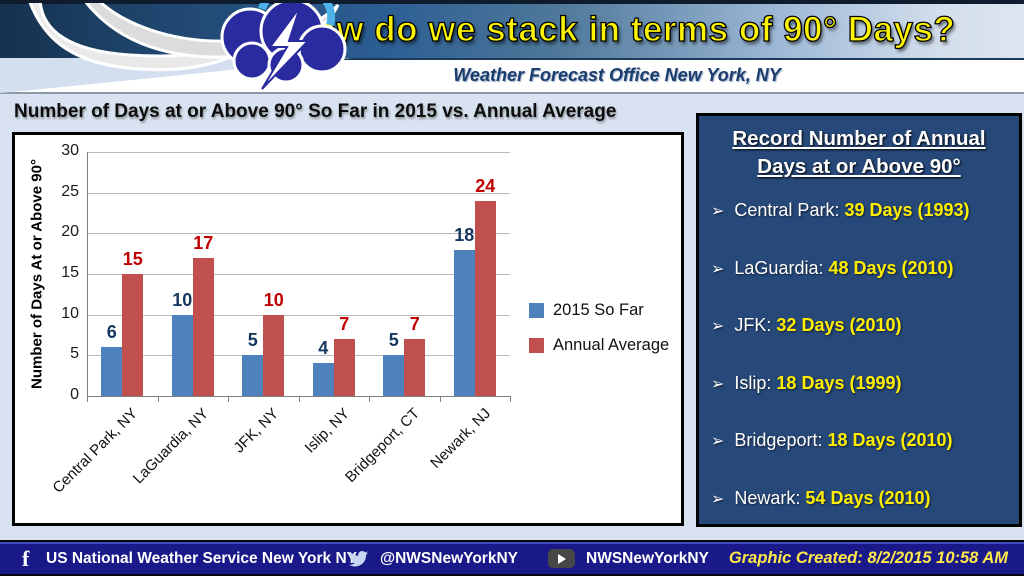 The width and height of the screenshot is (1024, 576). I want to click on legend-swatch-annual-average, so click(536, 345).